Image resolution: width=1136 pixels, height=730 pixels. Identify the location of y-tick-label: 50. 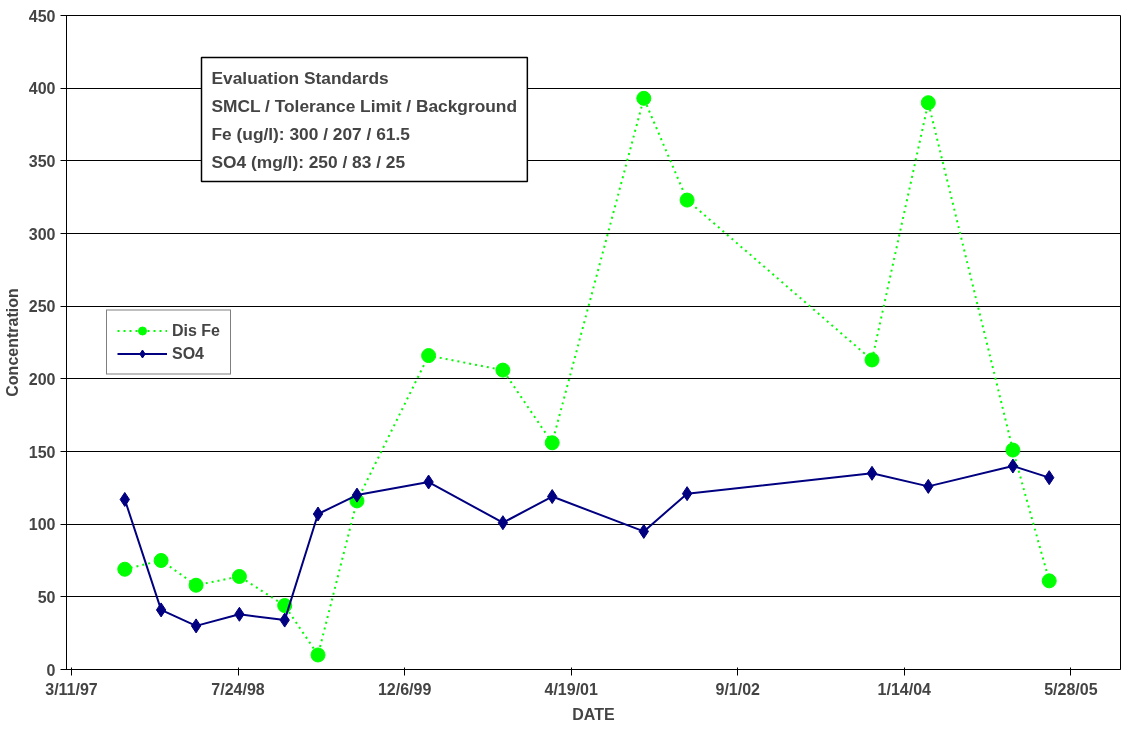
(46, 597).